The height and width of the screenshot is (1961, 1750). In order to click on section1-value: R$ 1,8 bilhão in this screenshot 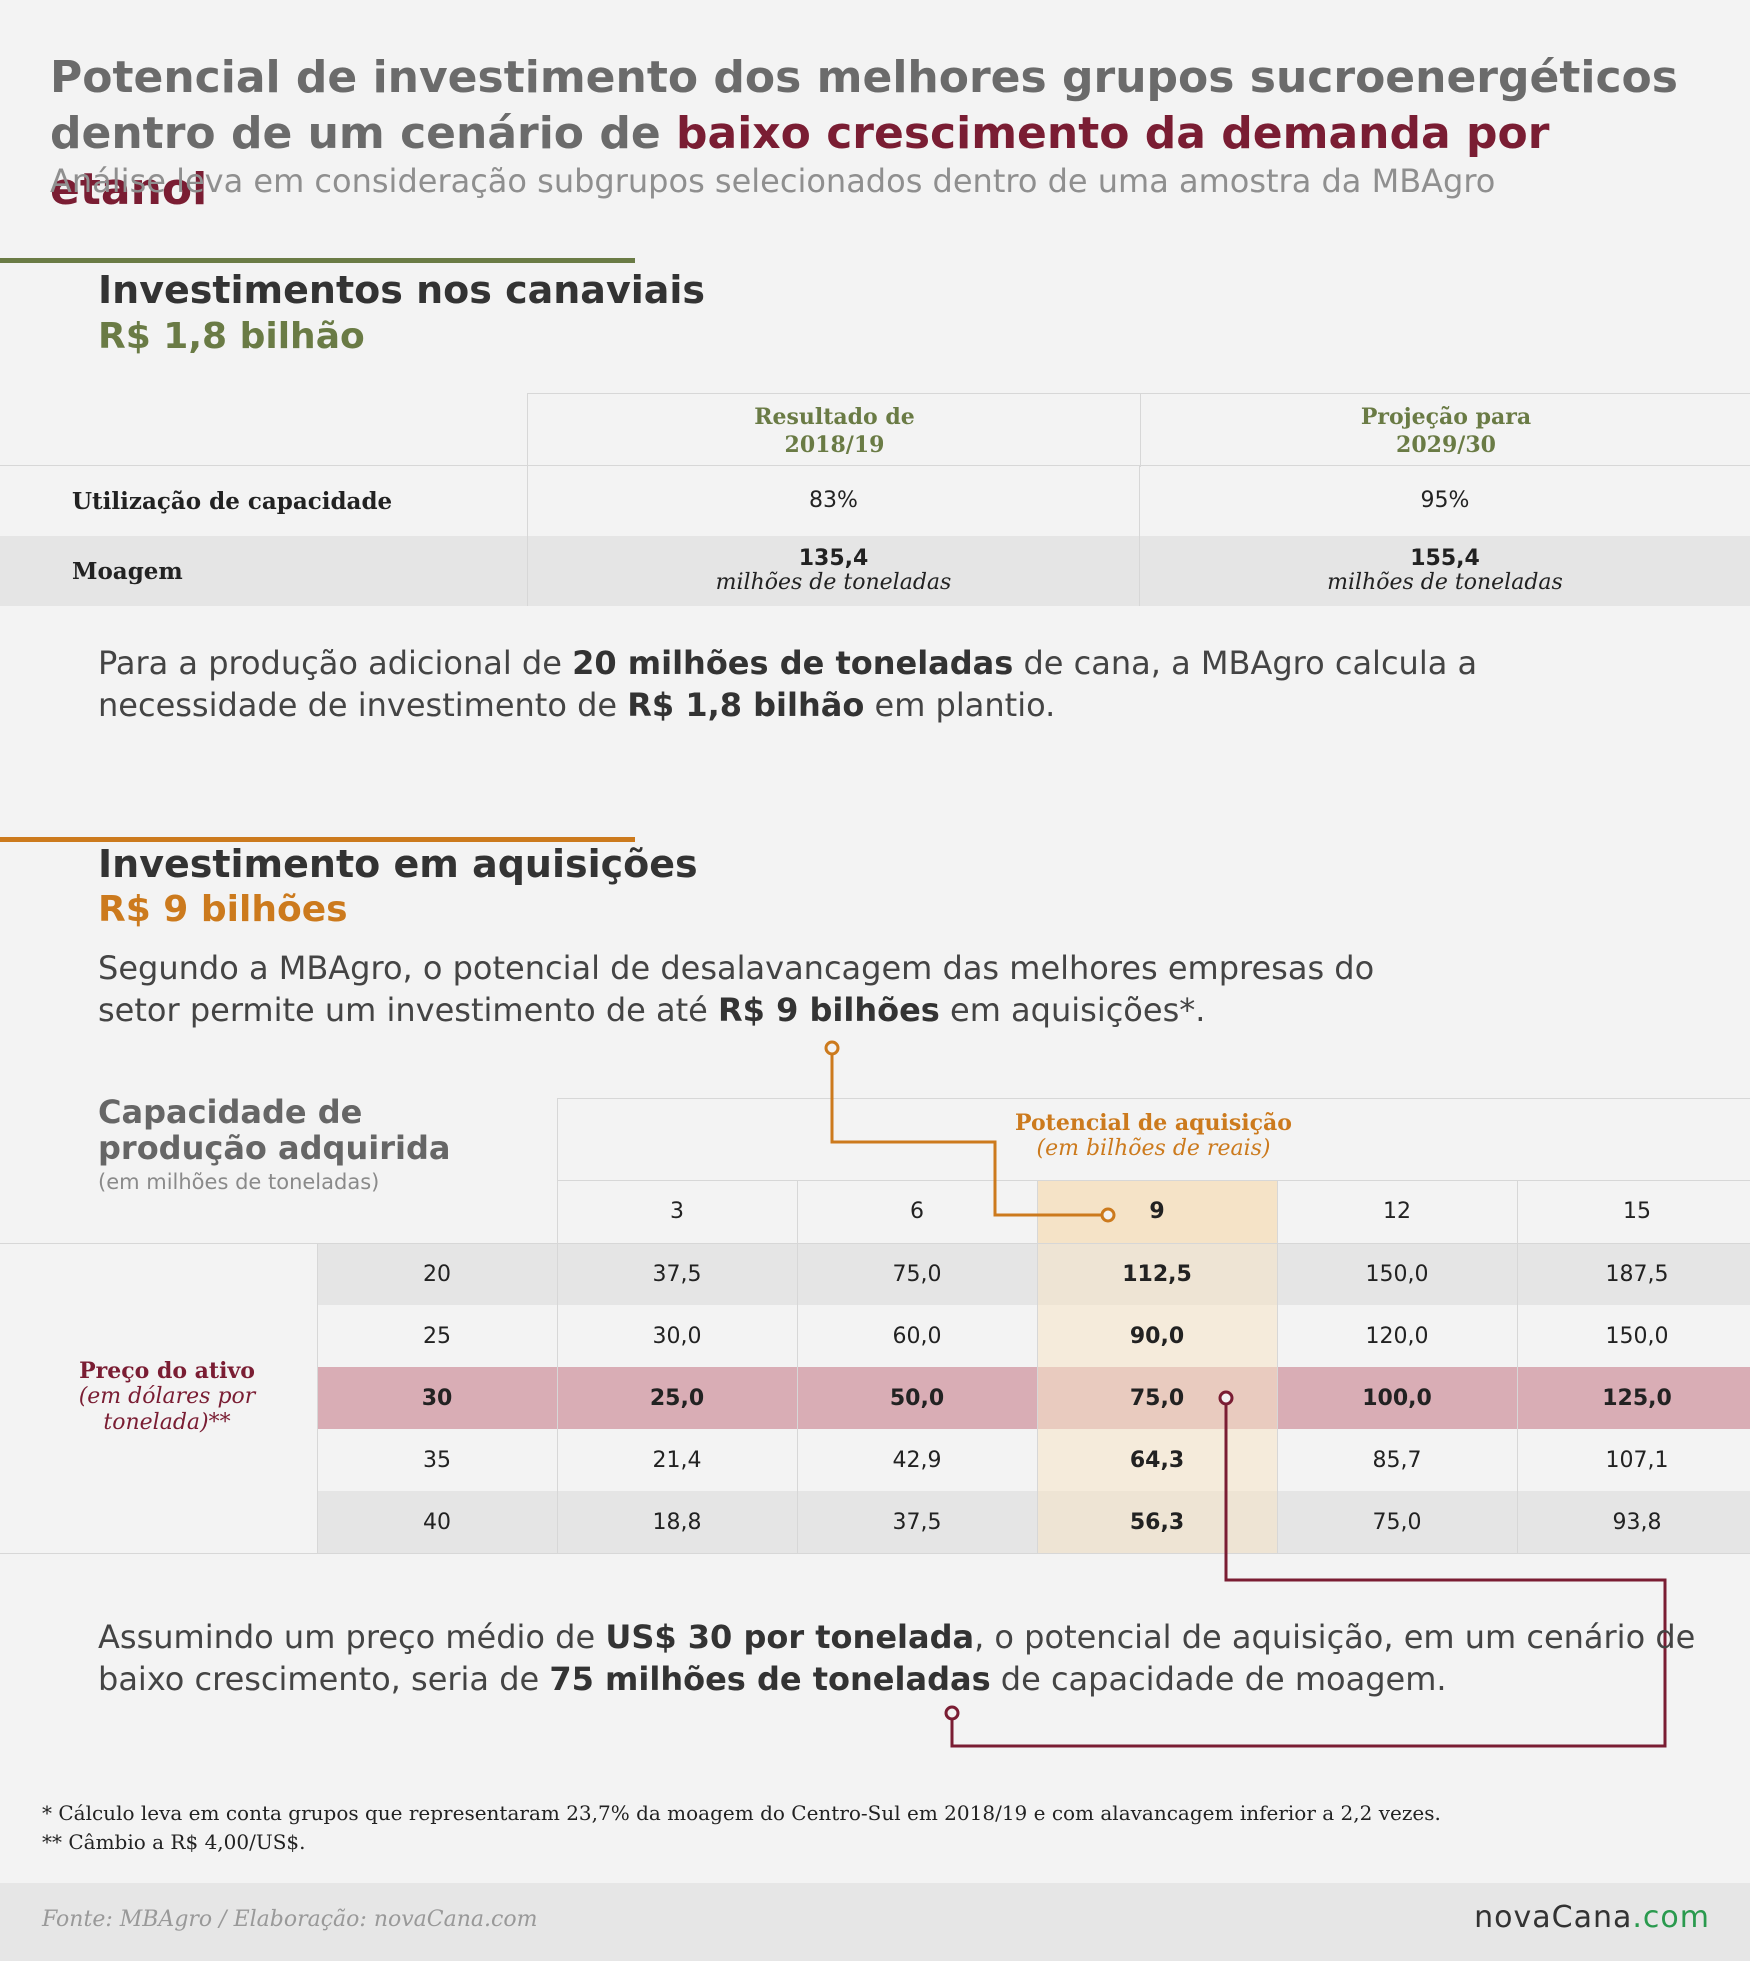, I will do `click(231, 336)`.